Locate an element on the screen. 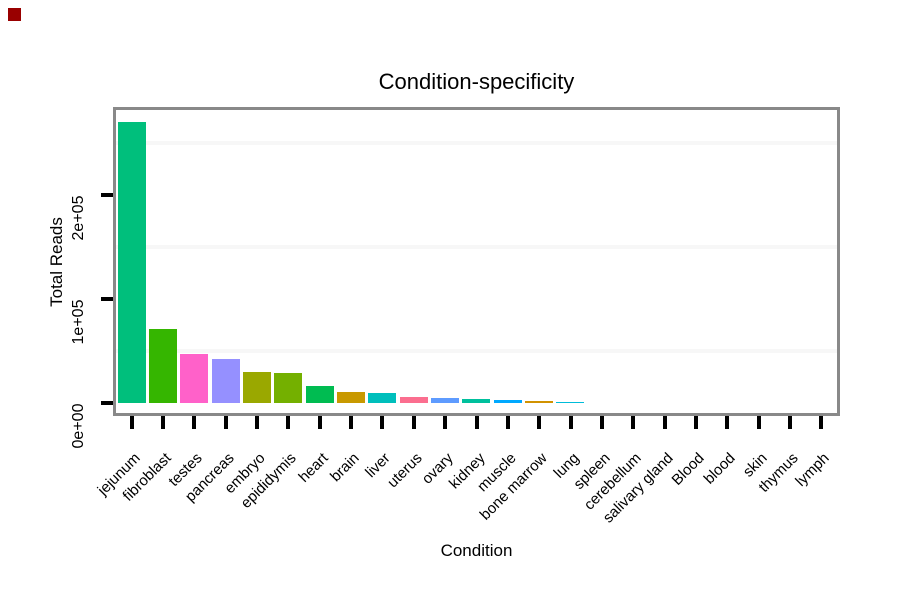  y-tick-label: 0e+00 is located at coordinates (78, 426).